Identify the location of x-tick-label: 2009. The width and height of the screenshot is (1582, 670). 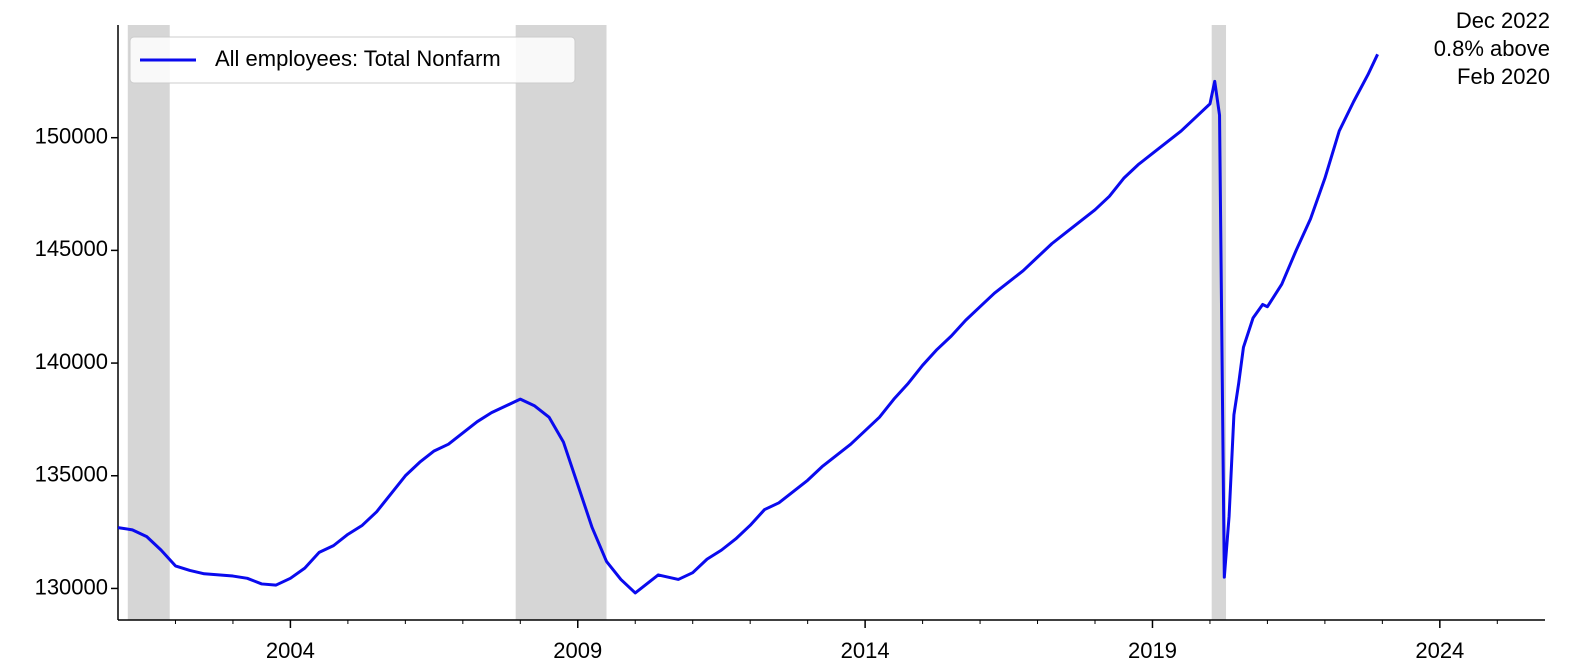
(577, 650).